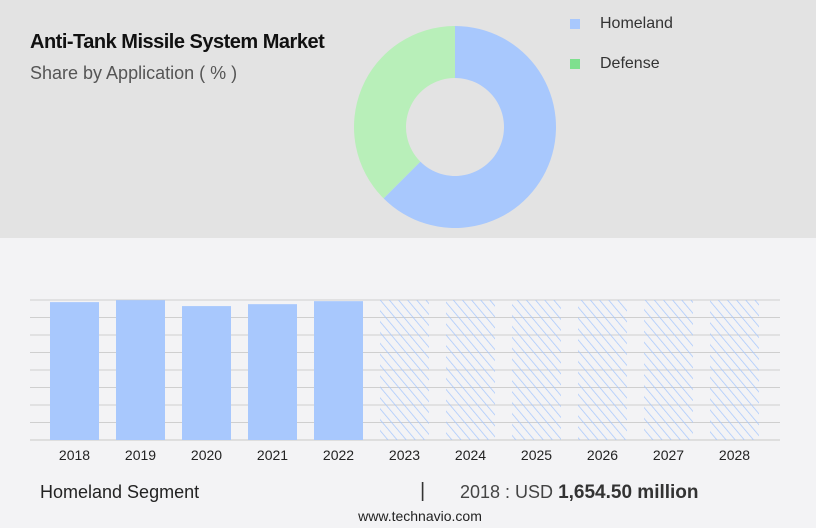  What do you see at coordinates (668, 370) in the screenshot?
I see `forecast-bar-2027` at bounding box center [668, 370].